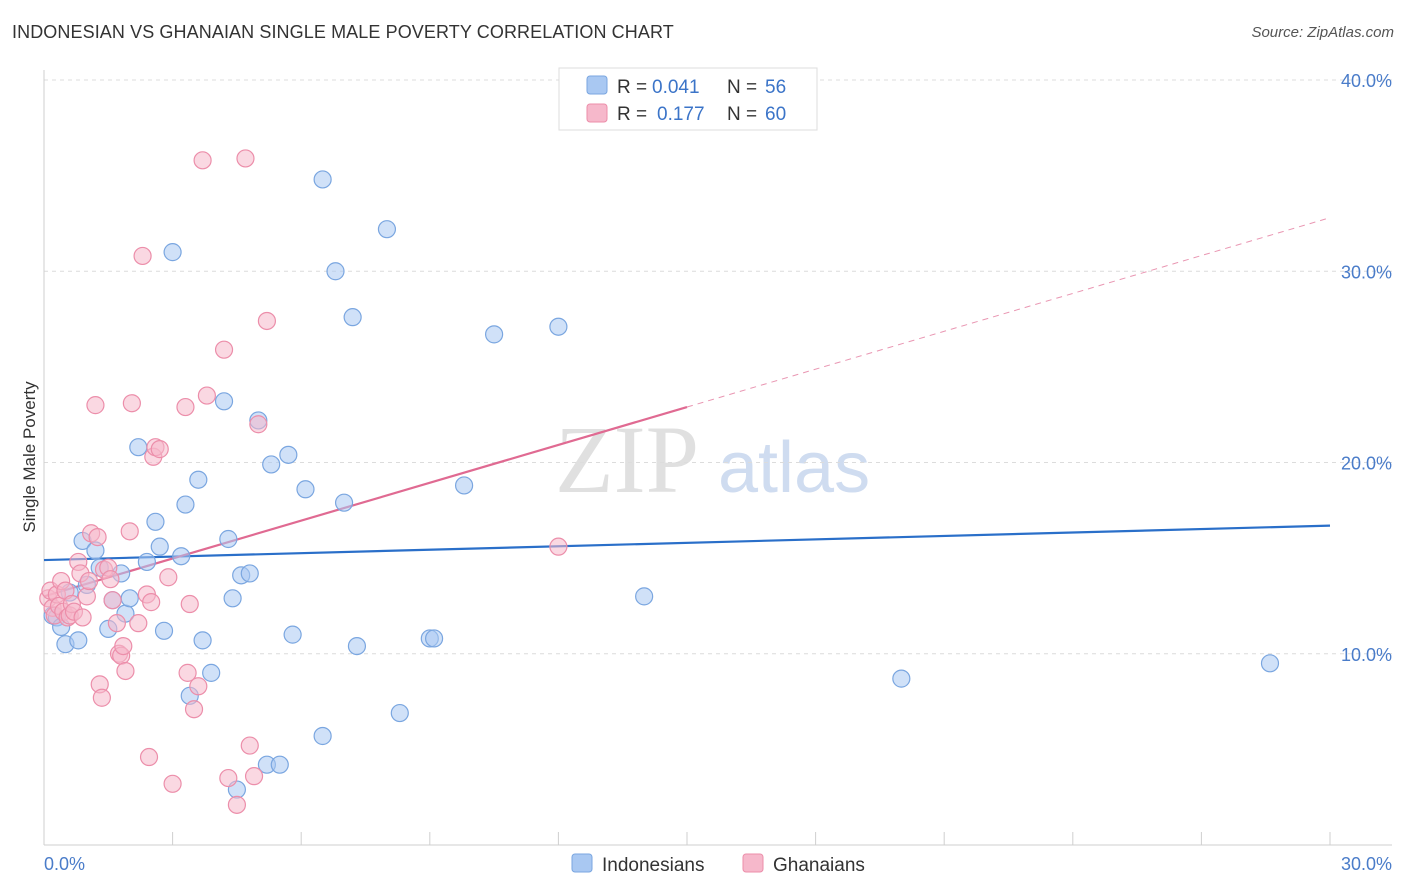  Describe the element at coordinates (819, 865) in the screenshot. I see `bottom-legend-label-ghanaians: Ghanaians` at that location.